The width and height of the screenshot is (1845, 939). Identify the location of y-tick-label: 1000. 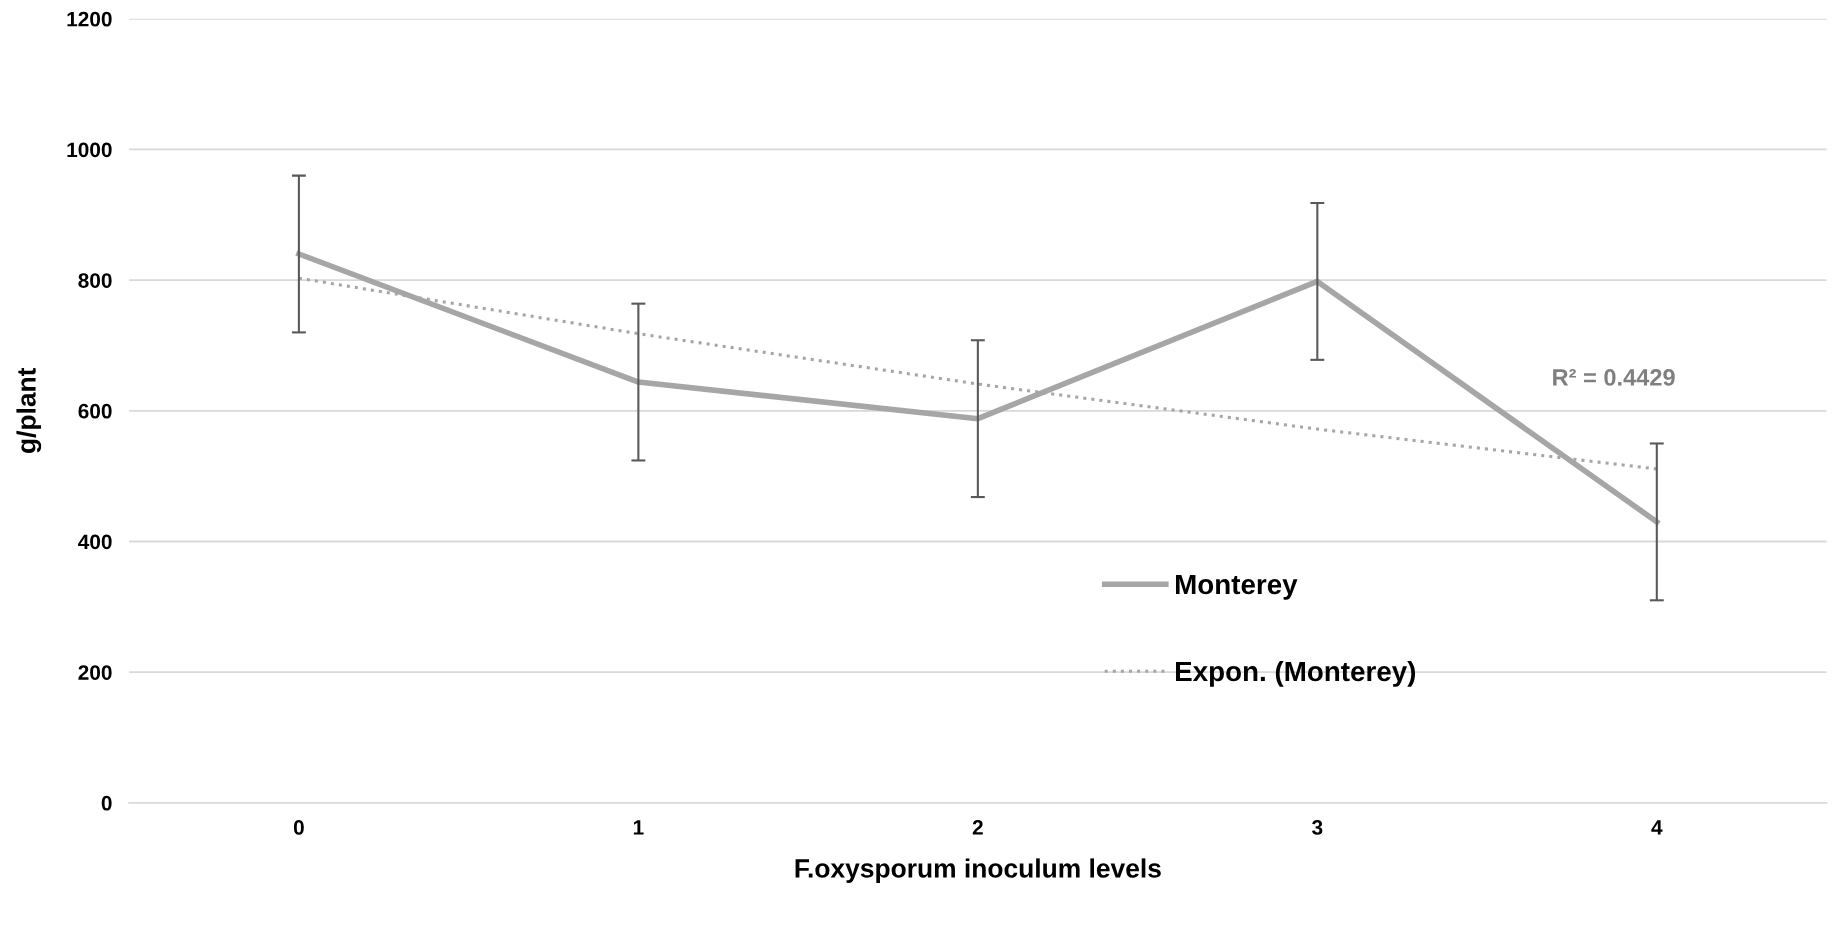
(89, 150).